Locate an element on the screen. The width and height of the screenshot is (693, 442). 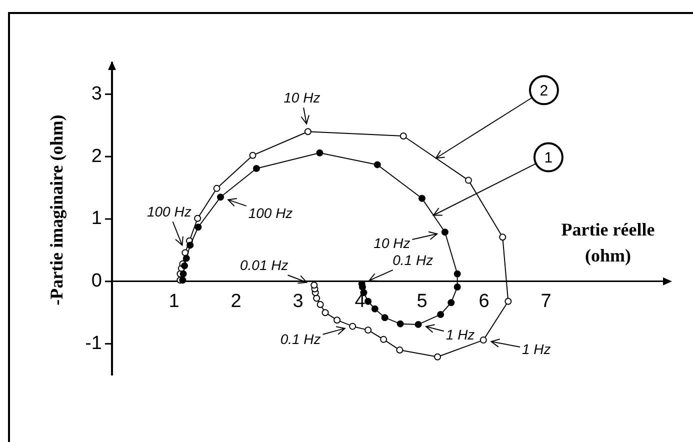
x-tick-label: 6 is located at coordinates (484, 301).